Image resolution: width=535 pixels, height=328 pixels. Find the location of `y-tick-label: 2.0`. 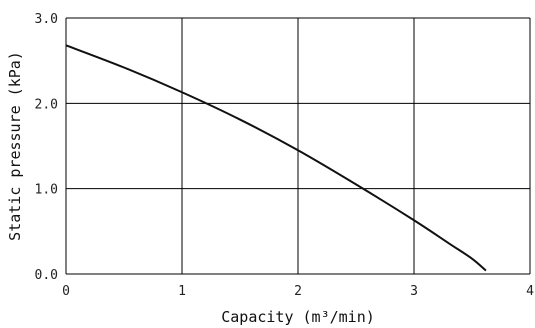

y-tick-label: 2.0 is located at coordinates (46, 104).